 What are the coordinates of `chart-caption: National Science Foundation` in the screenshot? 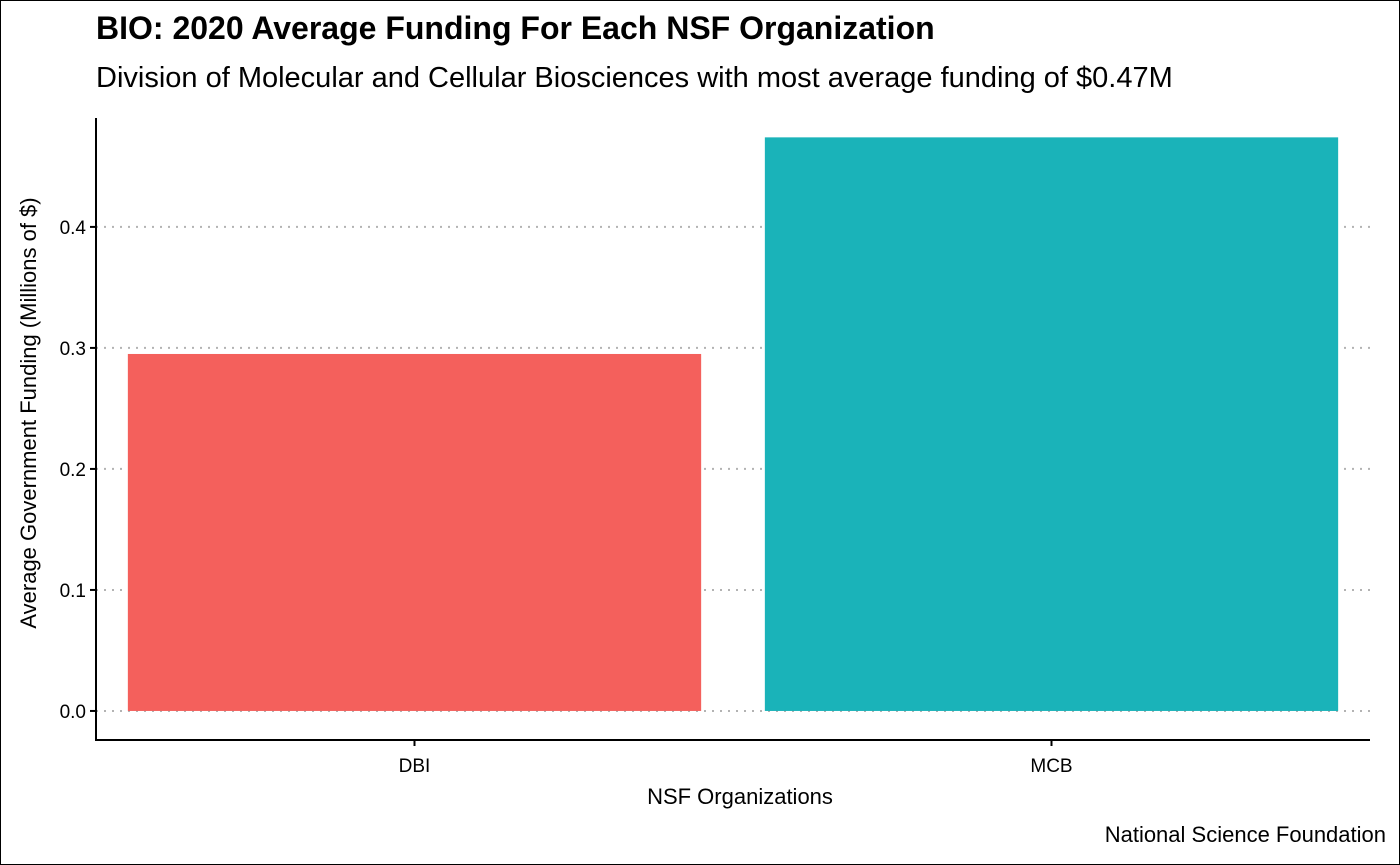 It's located at (1245, 834).